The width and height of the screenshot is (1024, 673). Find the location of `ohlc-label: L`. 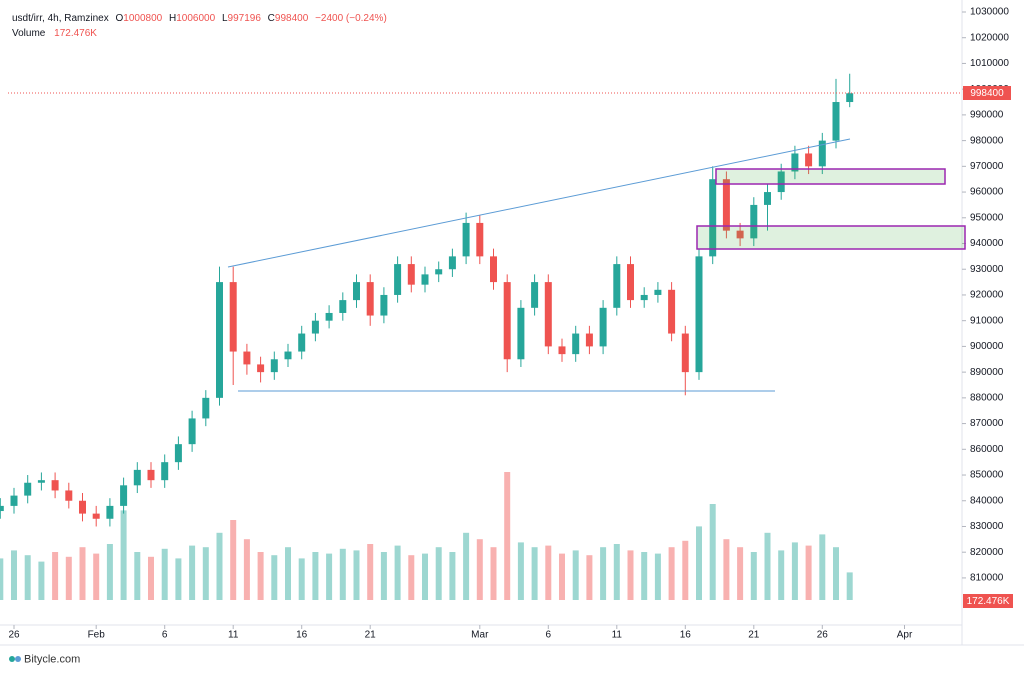

ohlc-label: L is located at coordinates (225, 18).